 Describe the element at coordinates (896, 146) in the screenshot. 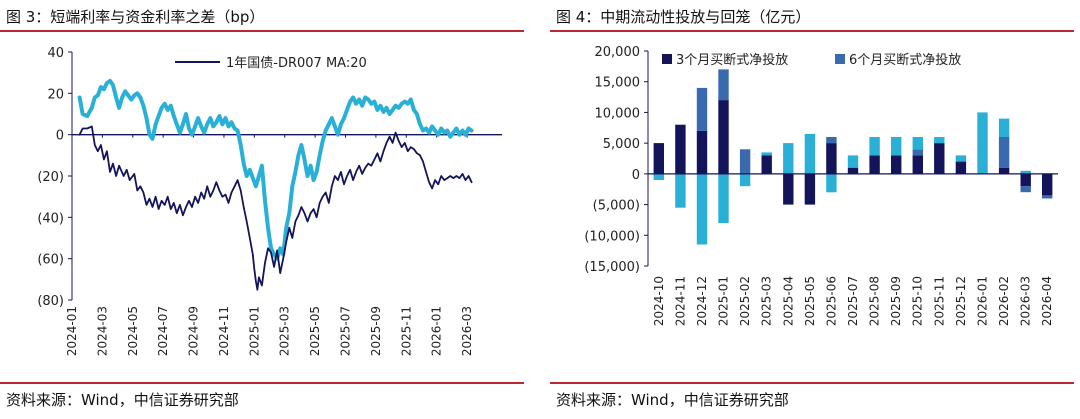

I see `bar-segment-2025-09-s2` at that location.